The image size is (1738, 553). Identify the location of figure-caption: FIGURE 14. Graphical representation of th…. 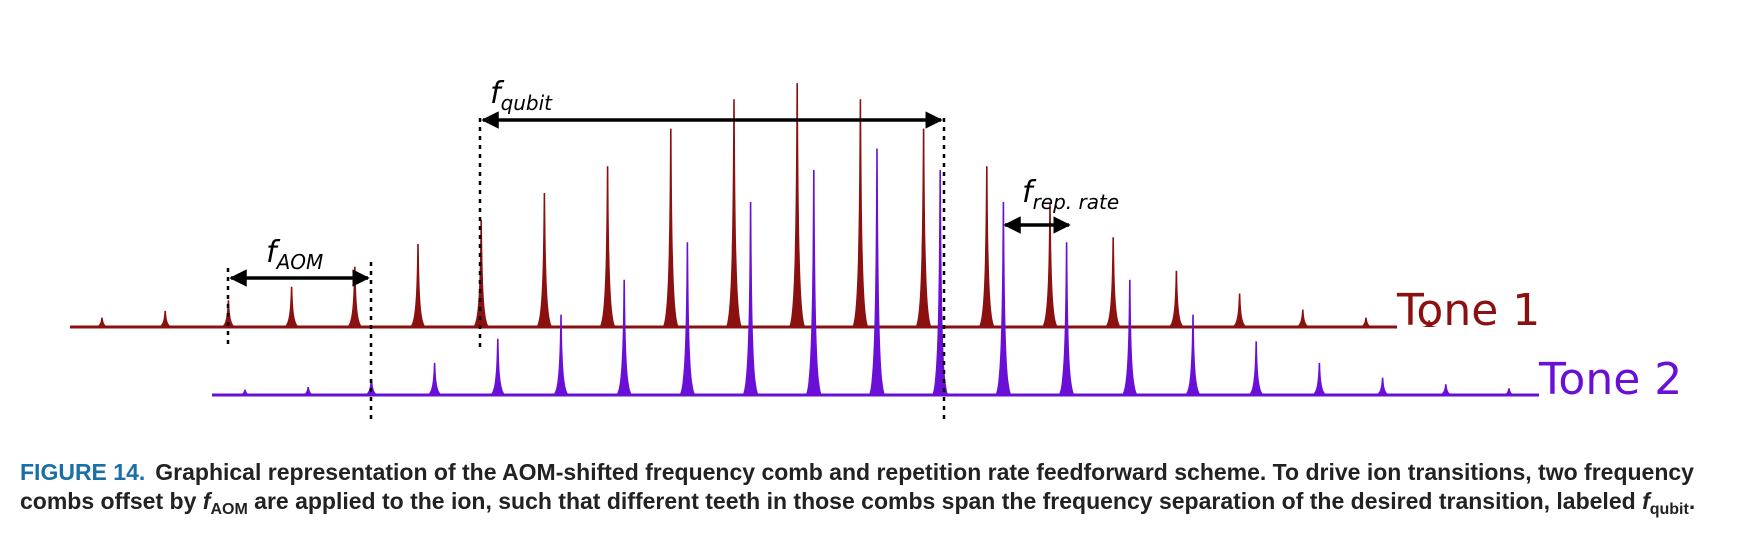
(870, 488).